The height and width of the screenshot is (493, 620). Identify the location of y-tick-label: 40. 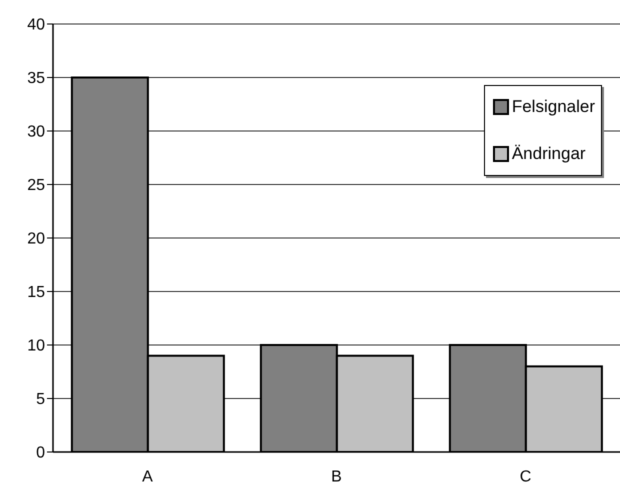
(36, 25).